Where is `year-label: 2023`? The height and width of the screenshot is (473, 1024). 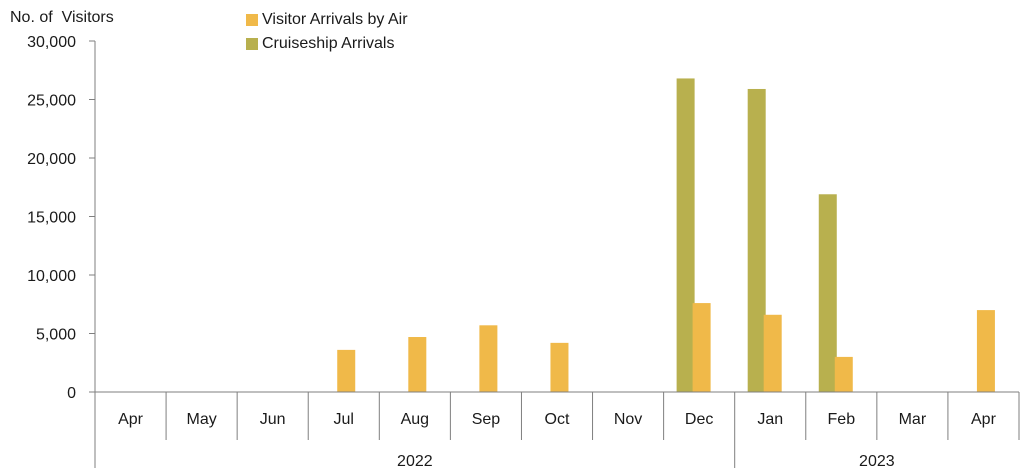
year-label: 2023 is located at coordinates (877, 461).